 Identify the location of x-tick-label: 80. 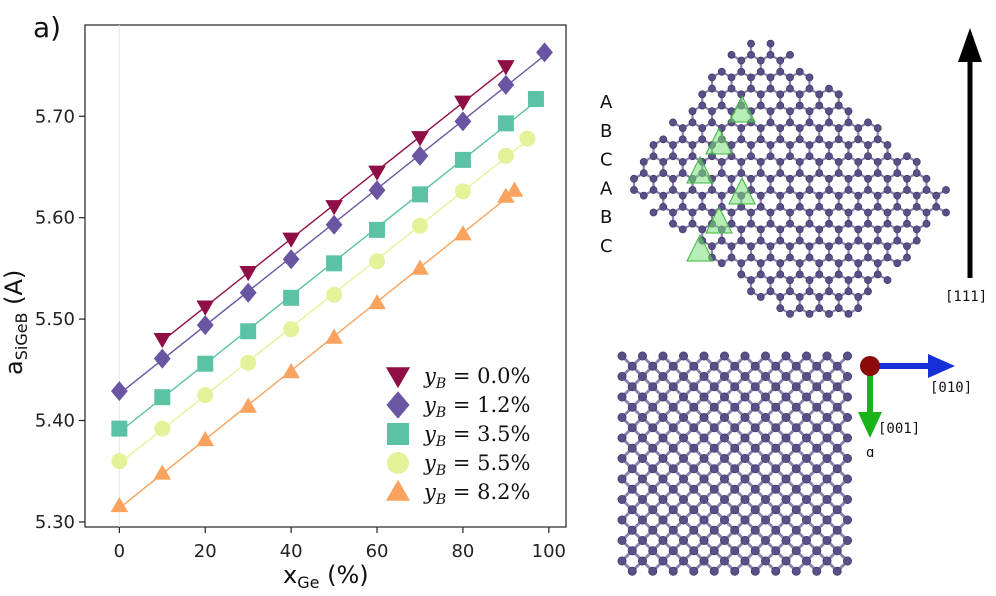
(462, 551).